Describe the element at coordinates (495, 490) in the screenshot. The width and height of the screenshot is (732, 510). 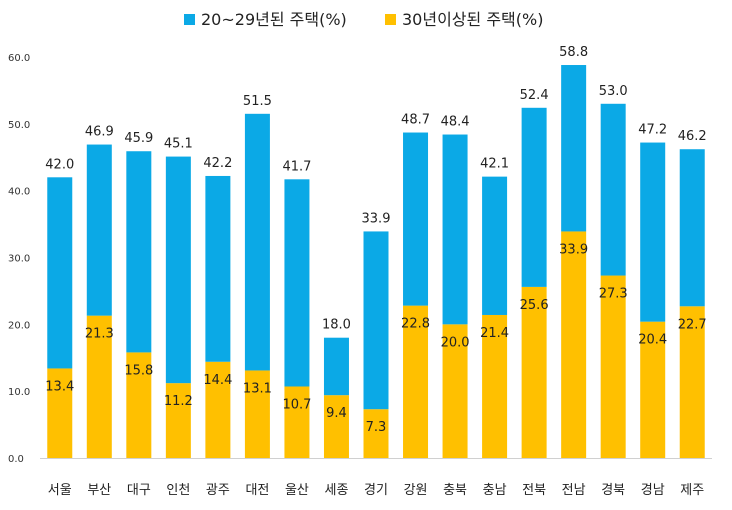
I see `x-category-label: 충남` at that location.